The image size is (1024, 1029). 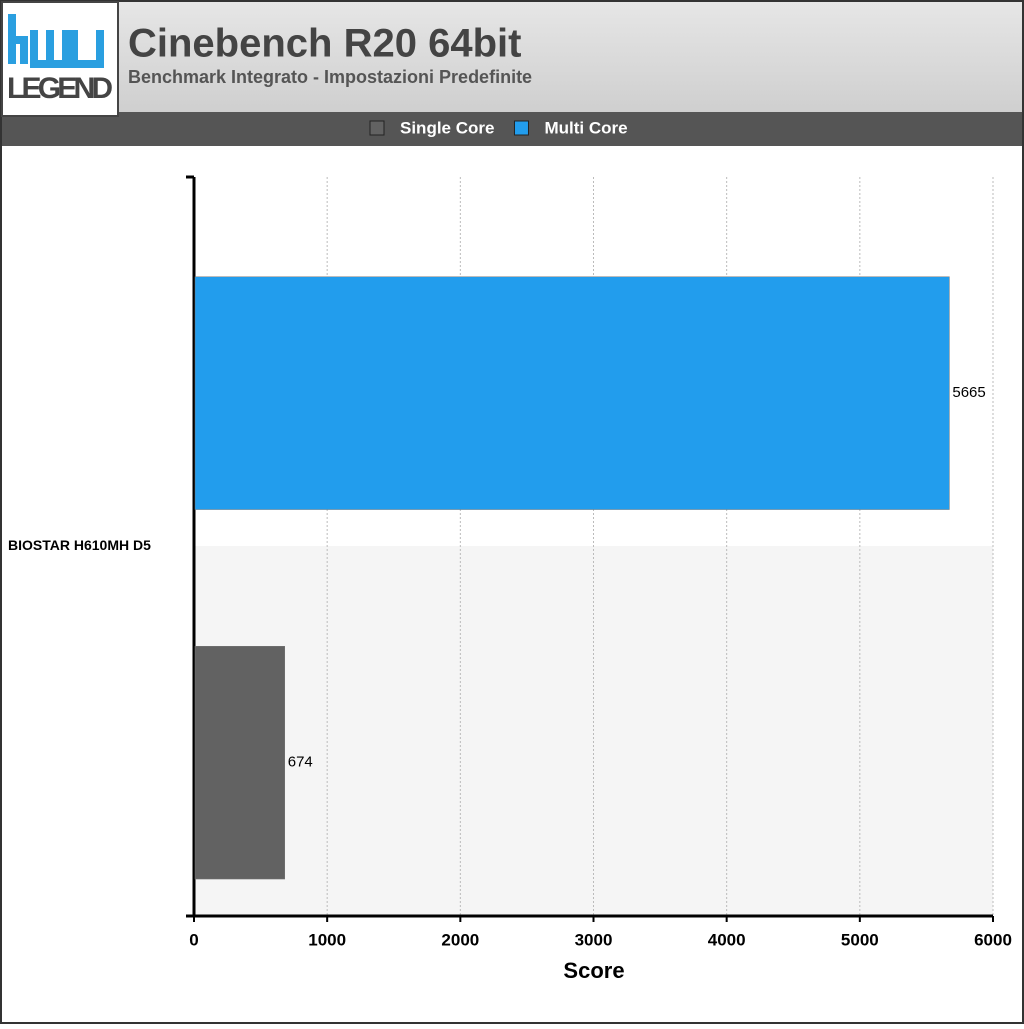 What do you see at coordinates (593, 970) in the screenshot?
I see `x-axis-label: Score` at bounding box center [593, 970].